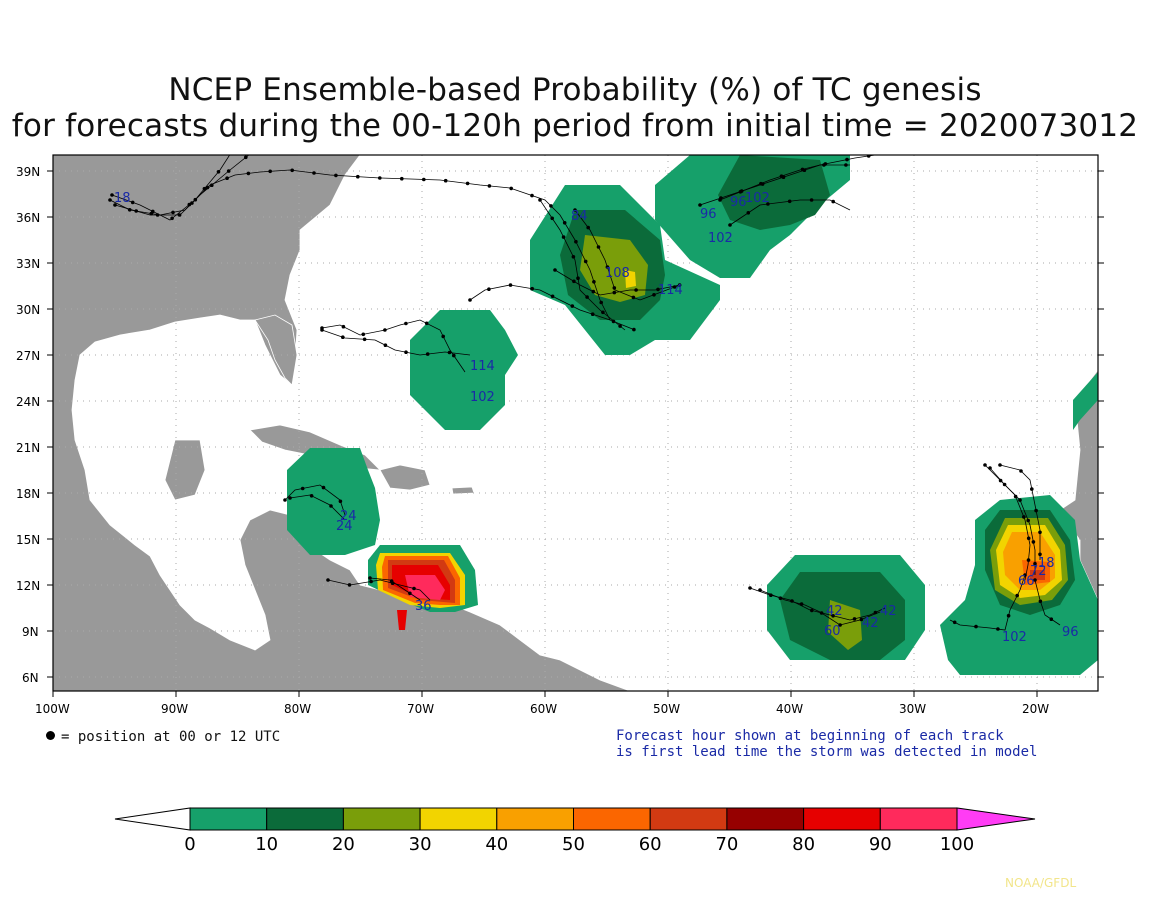  I want to click on lat-label: 6N, so click(30, 678).